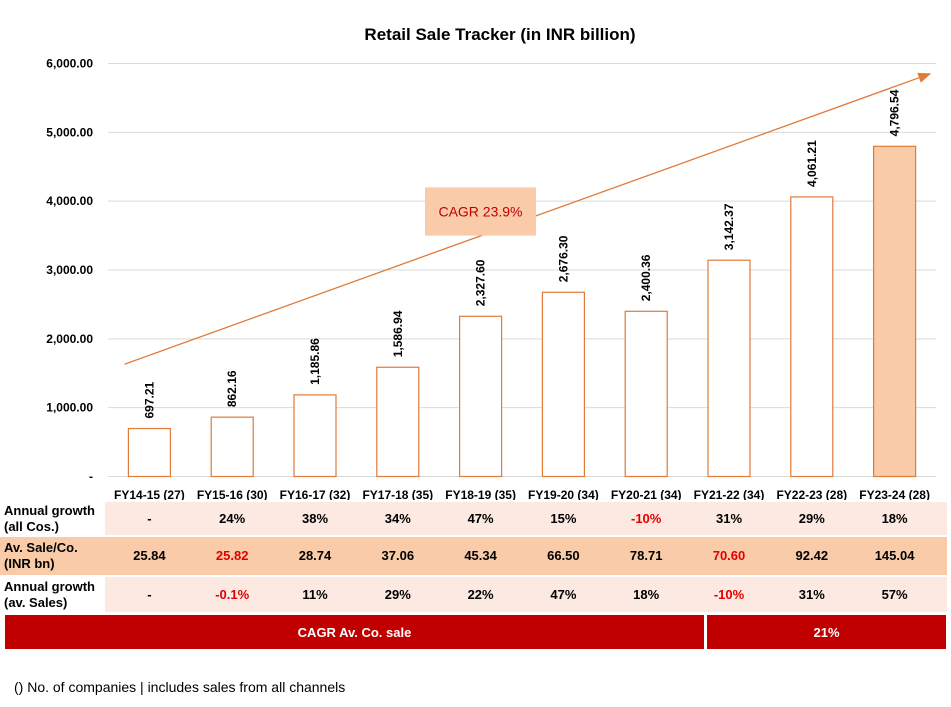 The height and width of the screenshot is (707, 951). I want to click on row-label: Annual growth (all Cos.), so click(49, 519).